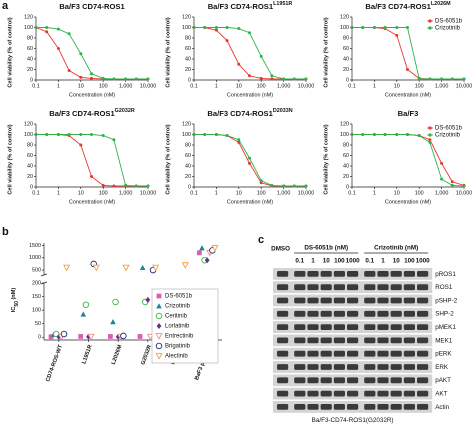 The height and width of the screenshot is (429, 474). Describe the element at coordinates (346, 145) in the screenshot. I see `y-tick-label: 80` at that location.